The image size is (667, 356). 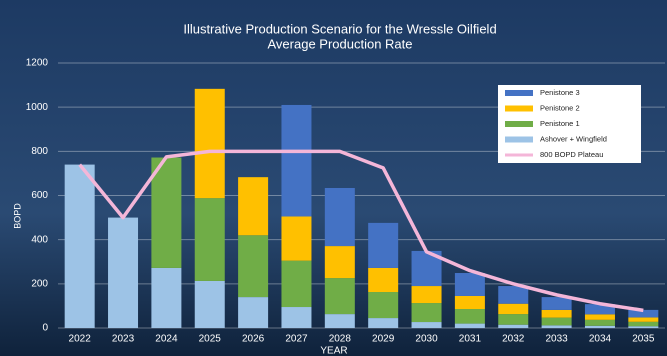 What do you see at coordinates (39, 283) in the screenshot?
I see `y-tick-label: 200` at bounding box center [39, 283].